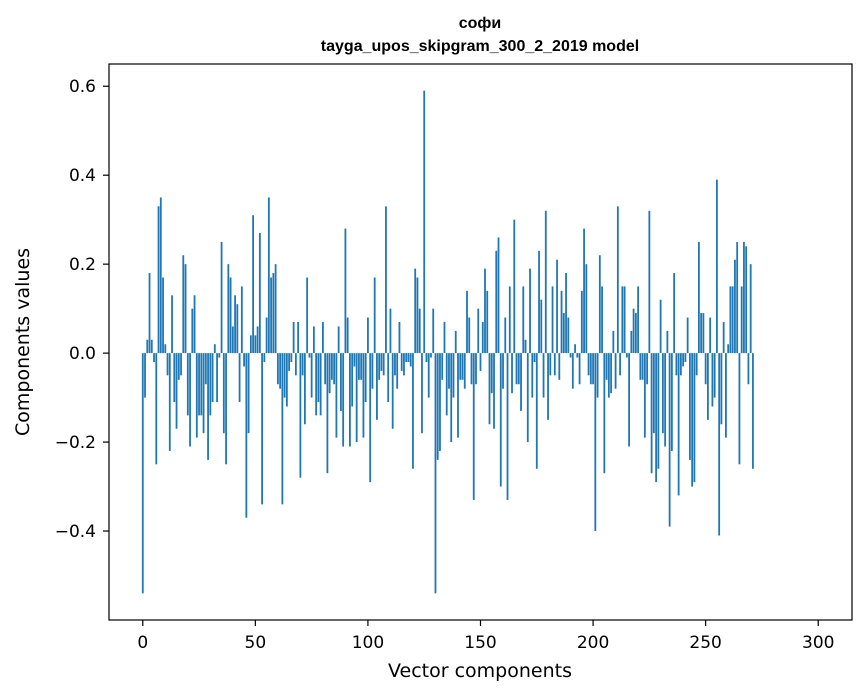  I want to click on chart-subtitle: tayga_upos_skipgram_300_2_2019 model, so click(480, 46).